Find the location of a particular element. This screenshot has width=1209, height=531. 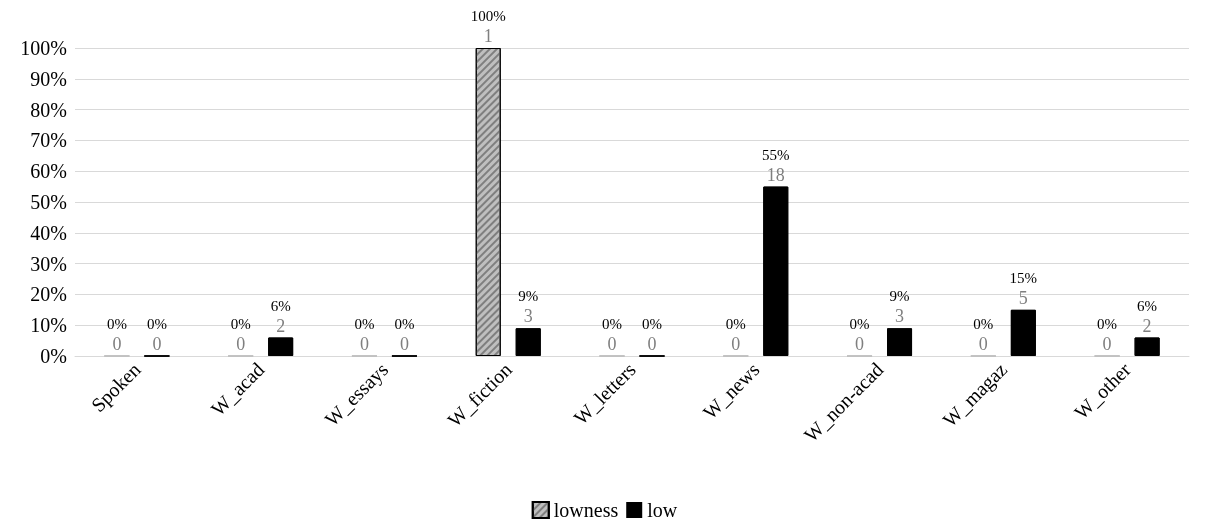

y-tick-label: 40% is located at coordinates (48, 232).